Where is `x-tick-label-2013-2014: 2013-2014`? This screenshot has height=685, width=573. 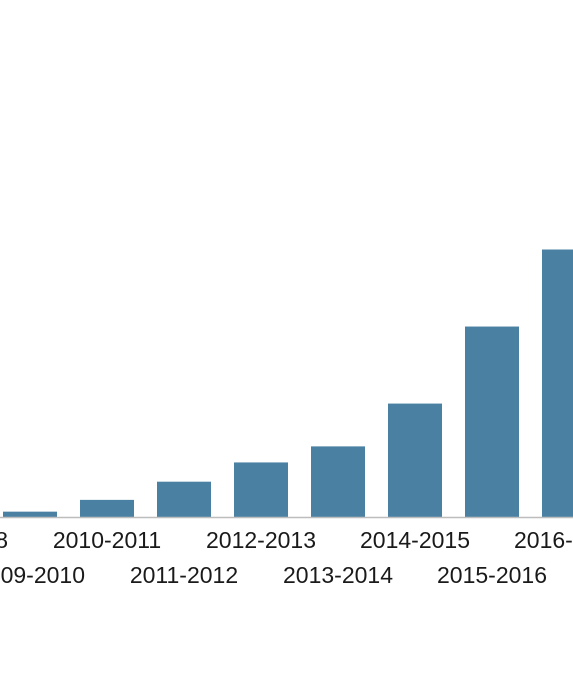 x-tick-label-2013-2014: 2013-2014 is located at coordinates (338, 575).